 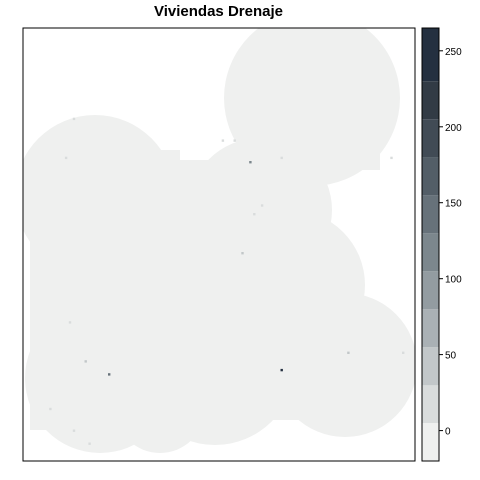 What do you see at coordinates (441, 244) in the screenshot?
I see `color-key: 0 50 100 150 200 250` at bounding box center [441, 244].